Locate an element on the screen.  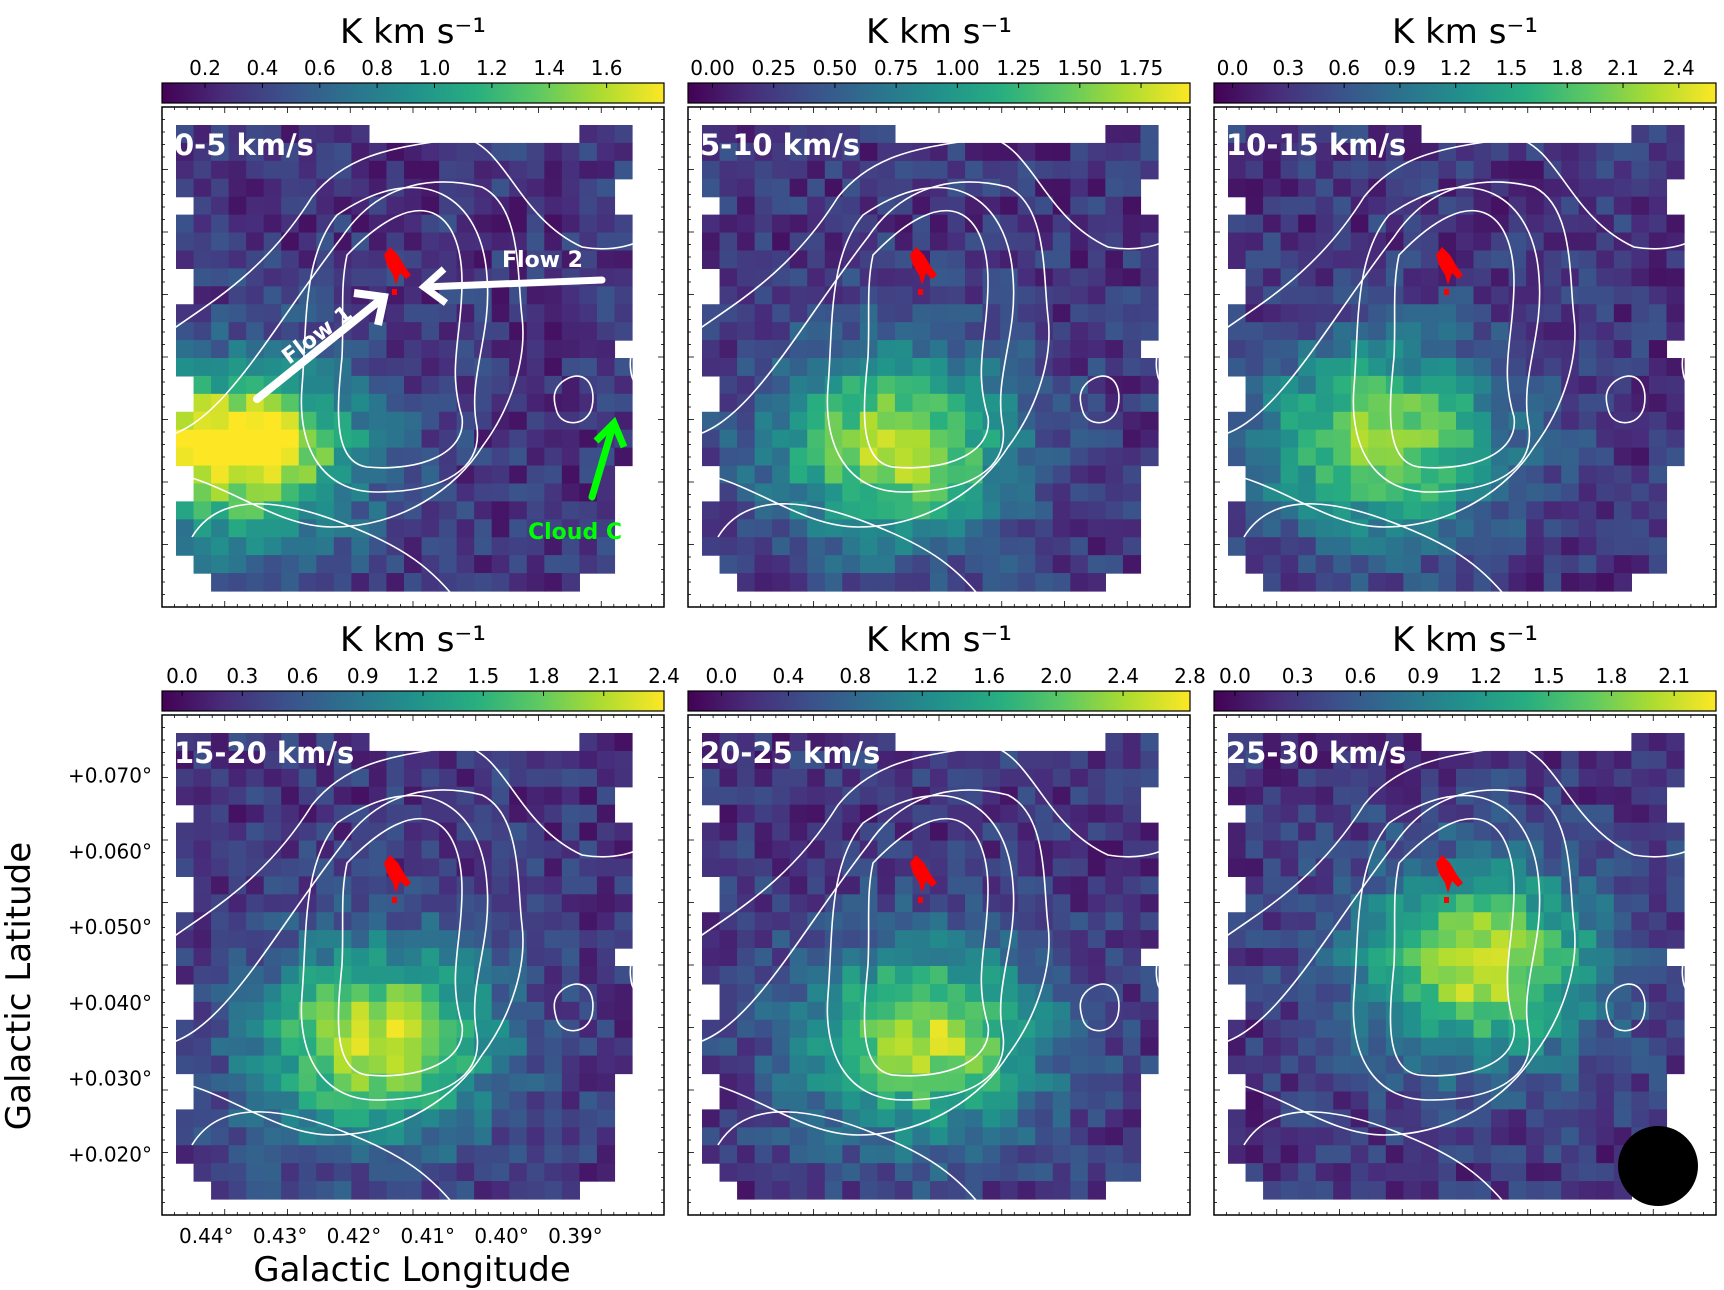
red-source-marker is located at coordinates (397, 271).